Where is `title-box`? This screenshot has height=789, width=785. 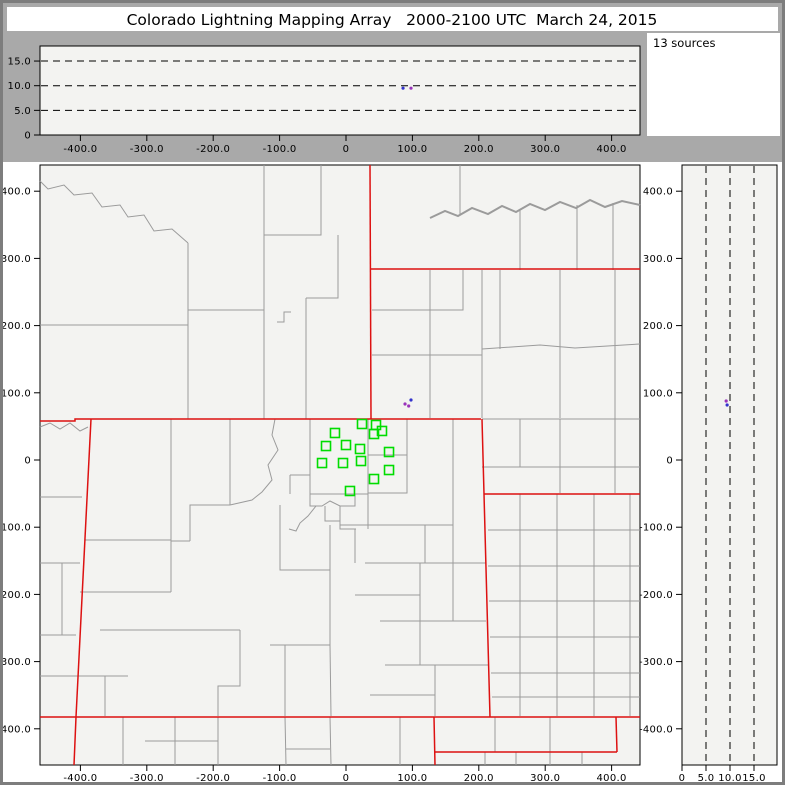
title-box is located at coordinates (392, 19).